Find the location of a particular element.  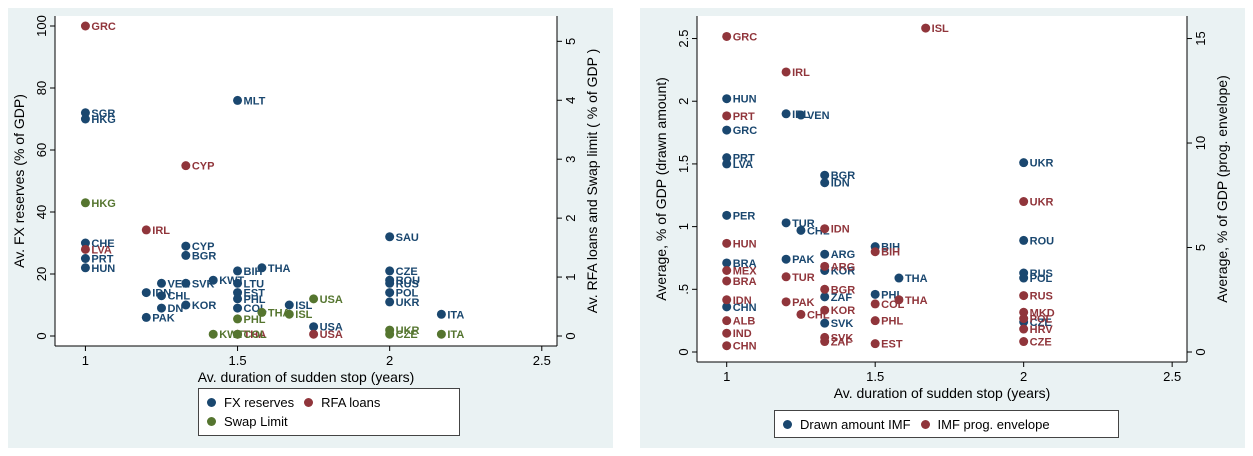

point-label-phl: PHL is located at coordinates (255, 320).